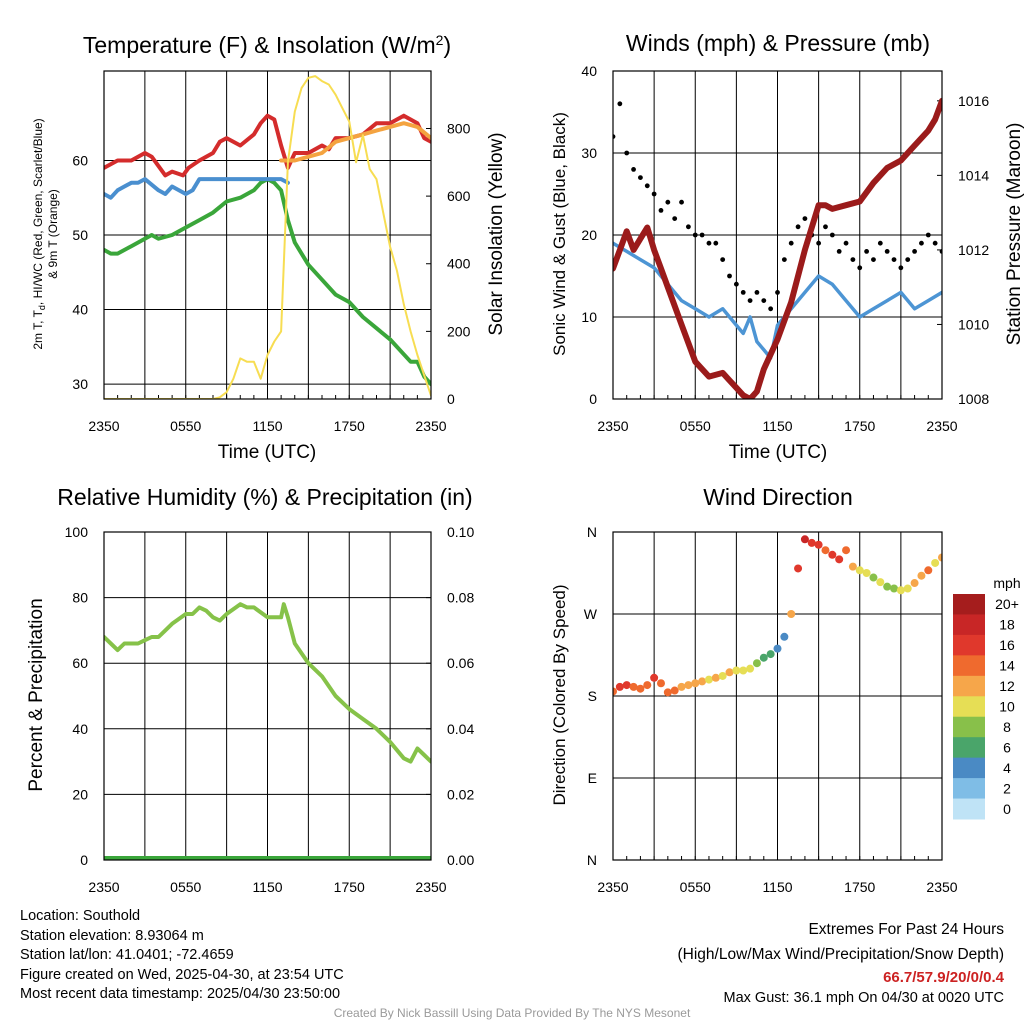 The width and height of the screenshot is (1024, 1024). What do you see at coordinates (778, 43) in the screenshot?
I see `winds-panel-title: Winds (mph) & Pressure (mb)` at bounding box center [778, 43].